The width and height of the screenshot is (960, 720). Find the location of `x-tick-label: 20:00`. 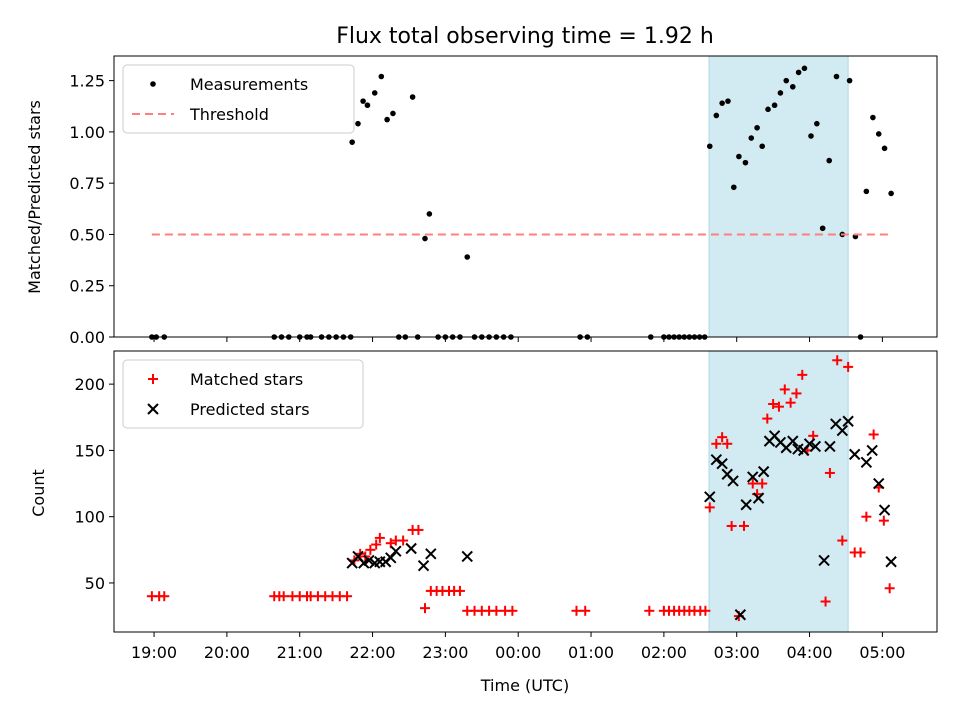

x-tick-label: 20:00 is located at coordinates (227, 652).